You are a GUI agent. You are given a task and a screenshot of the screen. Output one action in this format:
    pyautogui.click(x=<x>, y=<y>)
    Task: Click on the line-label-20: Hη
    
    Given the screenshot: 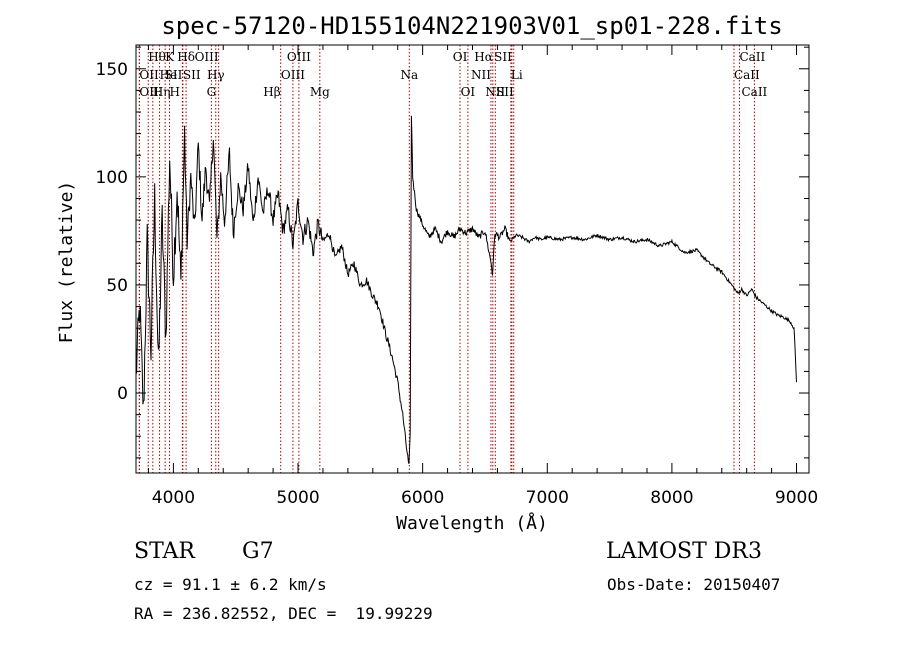 What is the action you would take?
    pyautogui.click(x=162, y=92)
    